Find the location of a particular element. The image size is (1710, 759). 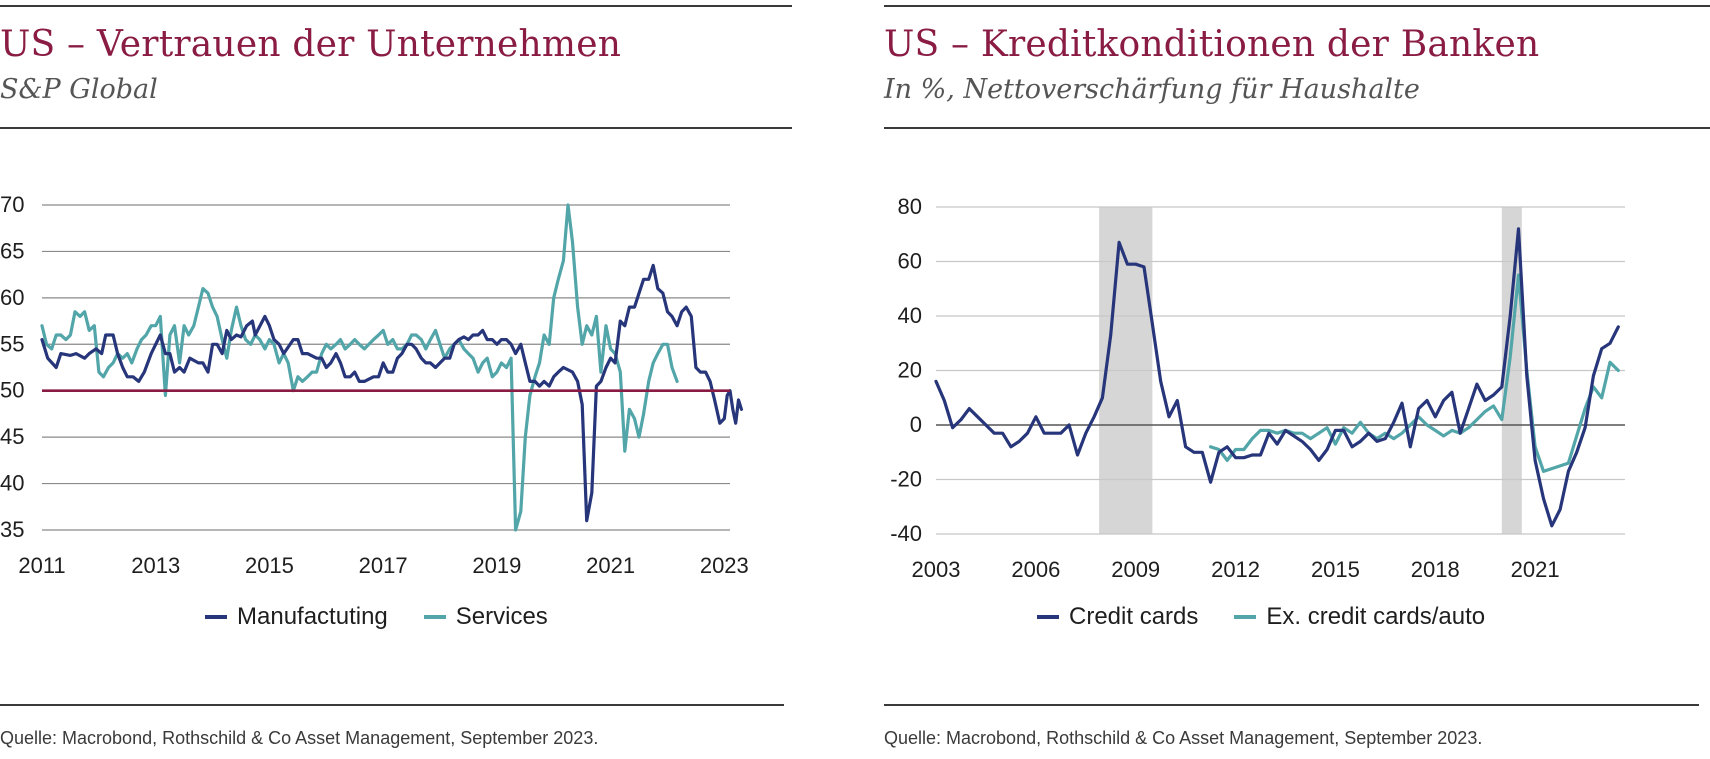

x-tick-label: 2019 is located at coordinates (496, 565).